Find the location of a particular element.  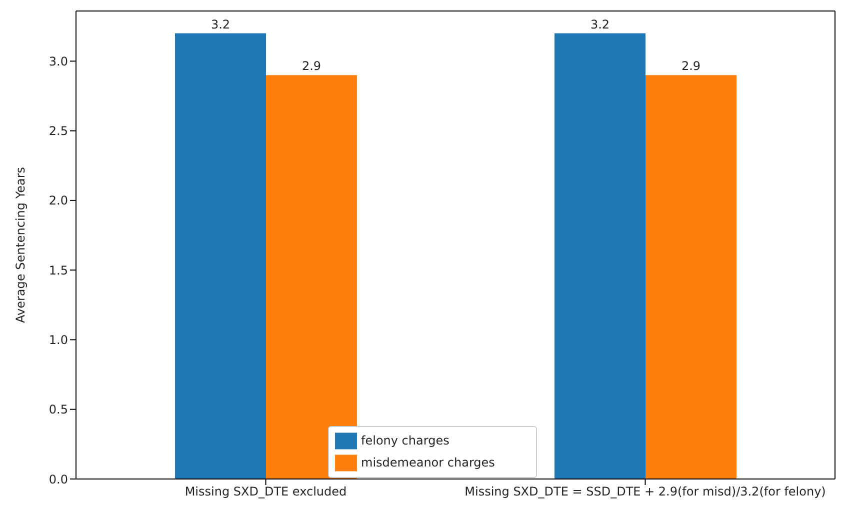

y-tick-label: 1.5 is located at coordinates (58, 270).